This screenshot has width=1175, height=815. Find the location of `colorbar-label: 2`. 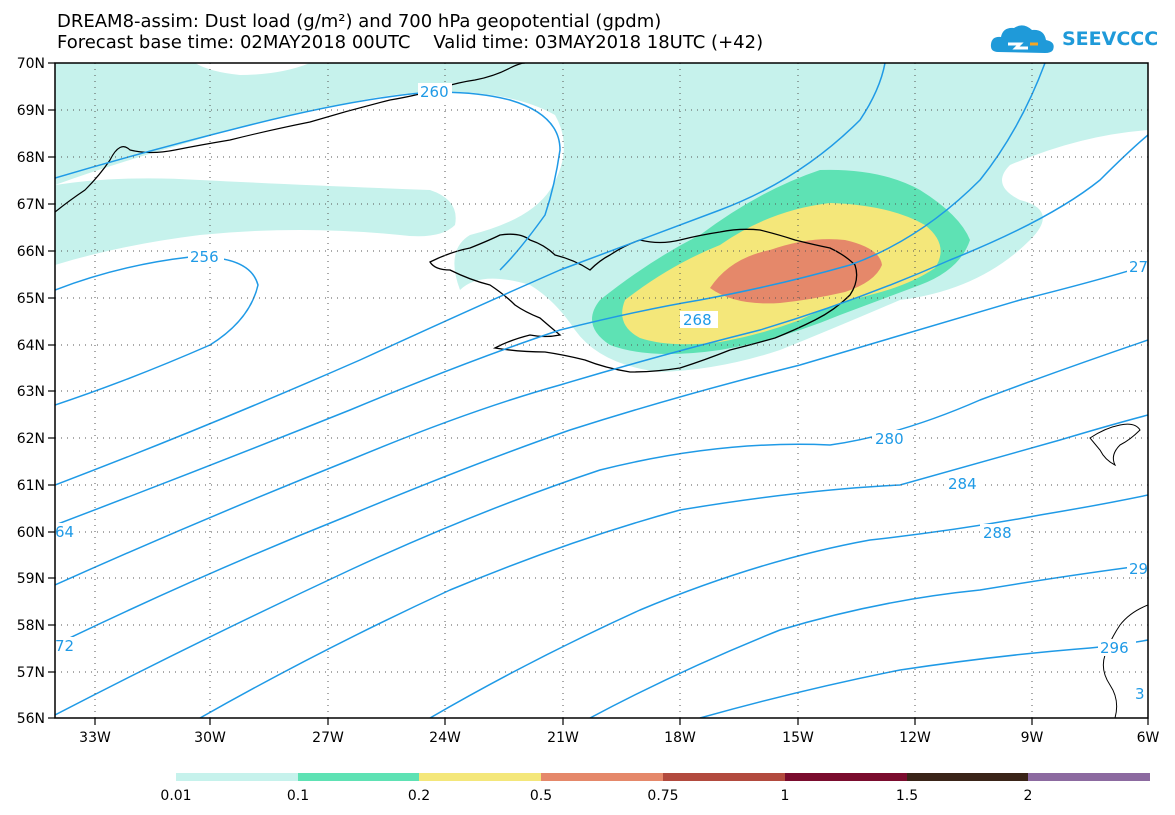

colorbar-label: 2 is located at coordinates (1028, 796).